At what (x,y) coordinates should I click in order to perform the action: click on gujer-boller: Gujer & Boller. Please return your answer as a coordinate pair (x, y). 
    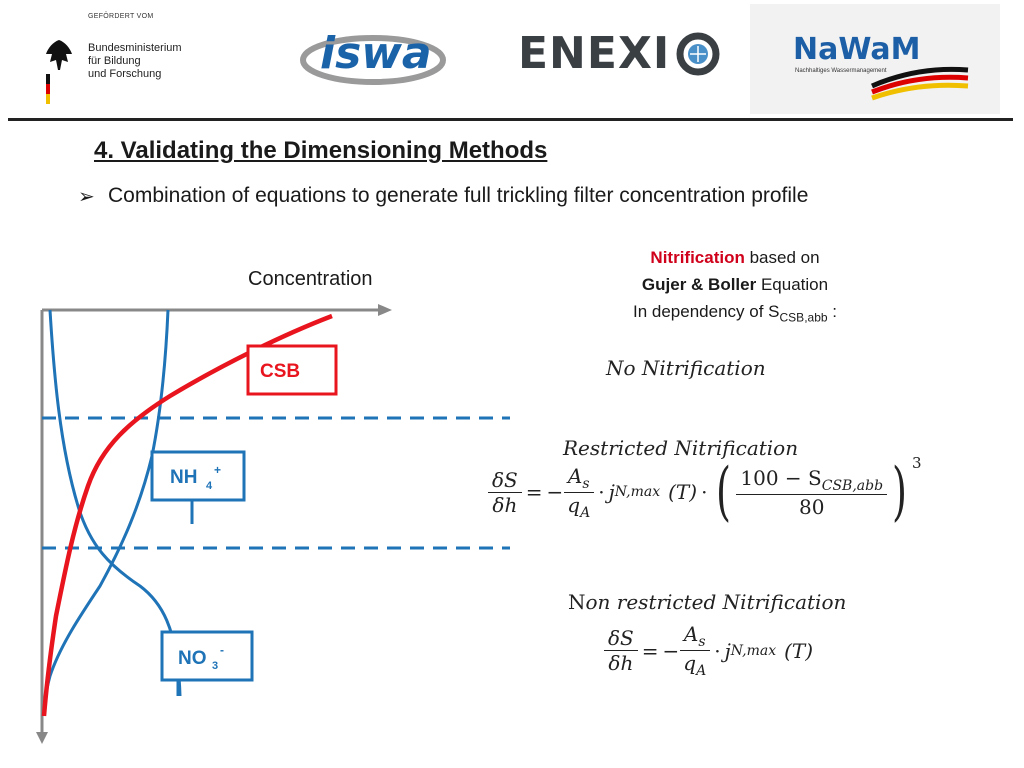
    Looking at the image, I should click on (699, 284).